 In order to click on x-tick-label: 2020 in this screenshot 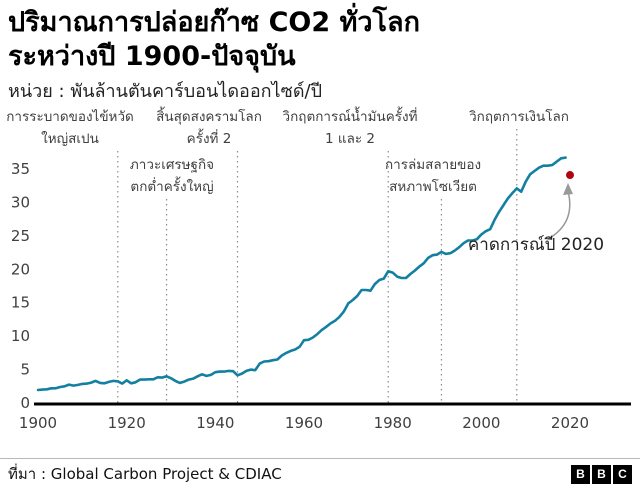, I will do `click(570, 423)`.